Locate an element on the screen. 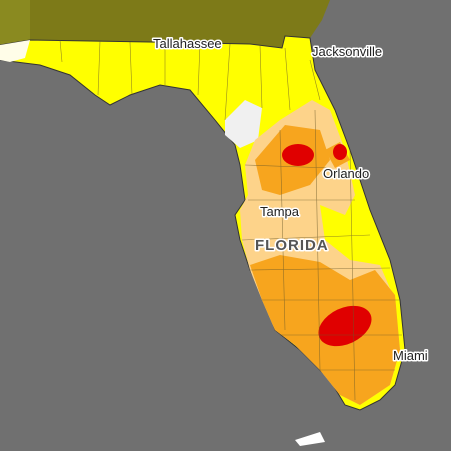  city-label: Miami is located at coordinates (410, 355).